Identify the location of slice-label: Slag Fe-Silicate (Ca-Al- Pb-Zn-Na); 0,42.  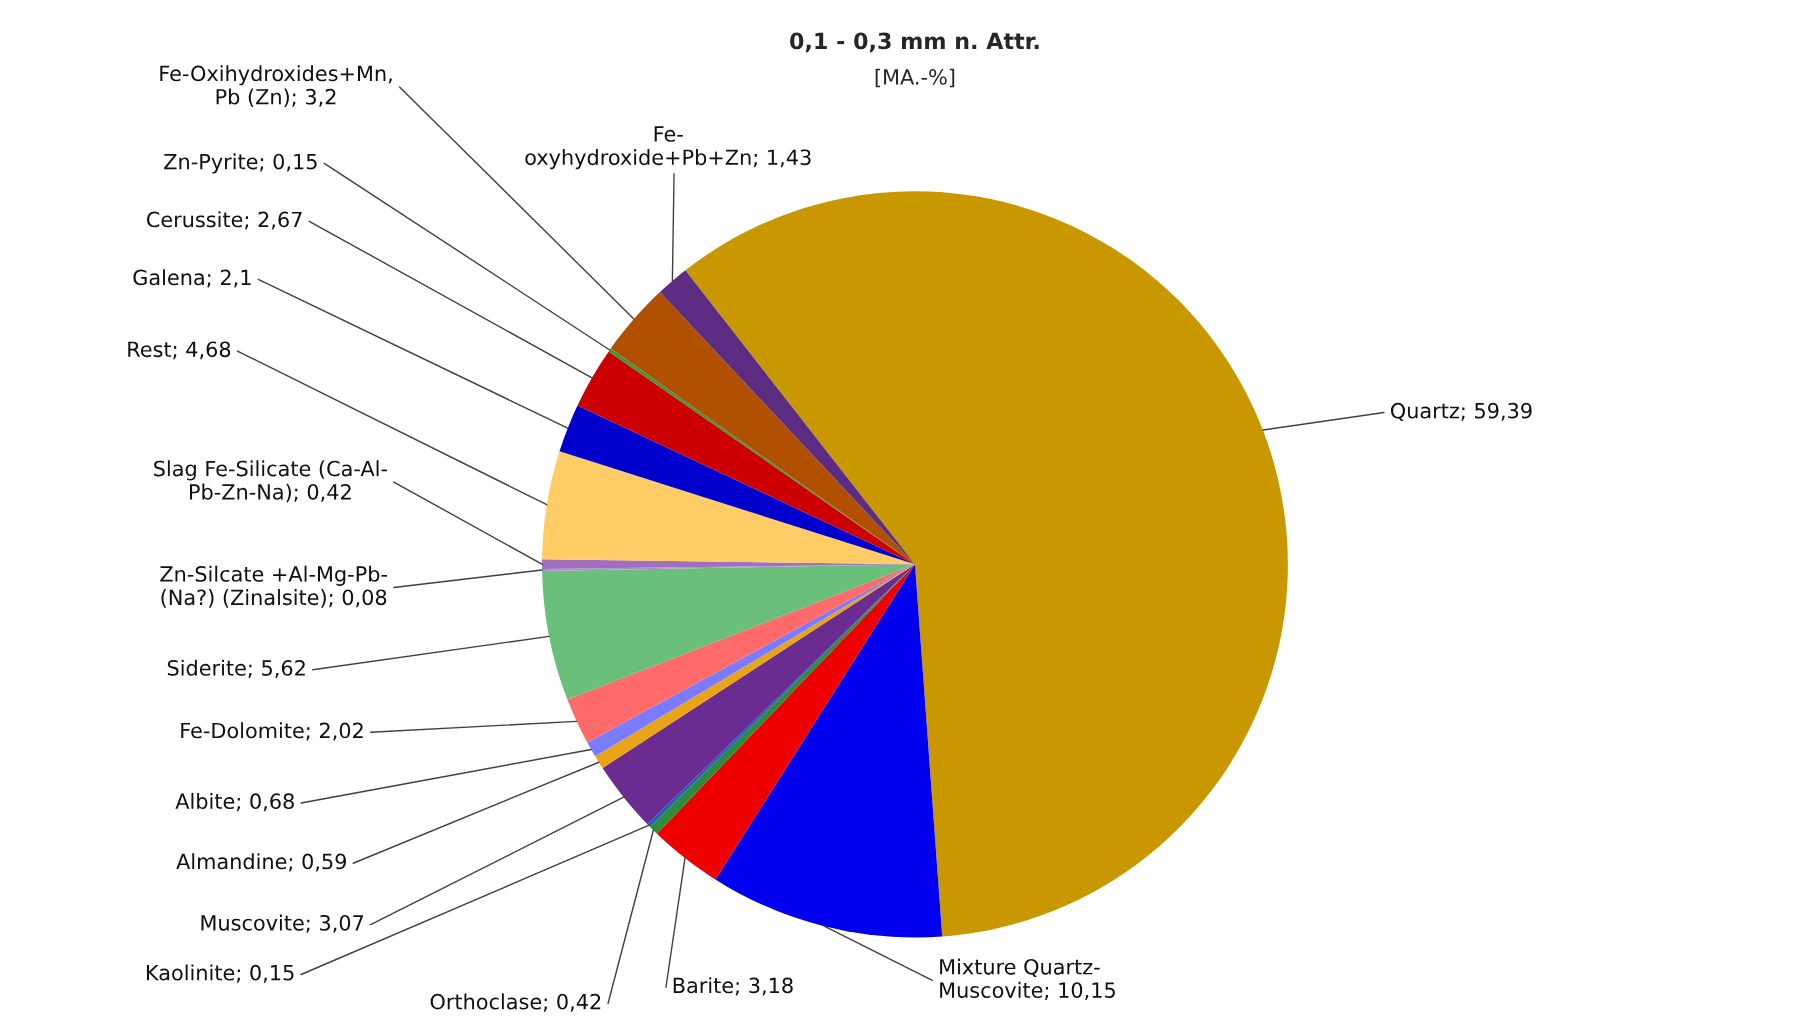
(270, 481).